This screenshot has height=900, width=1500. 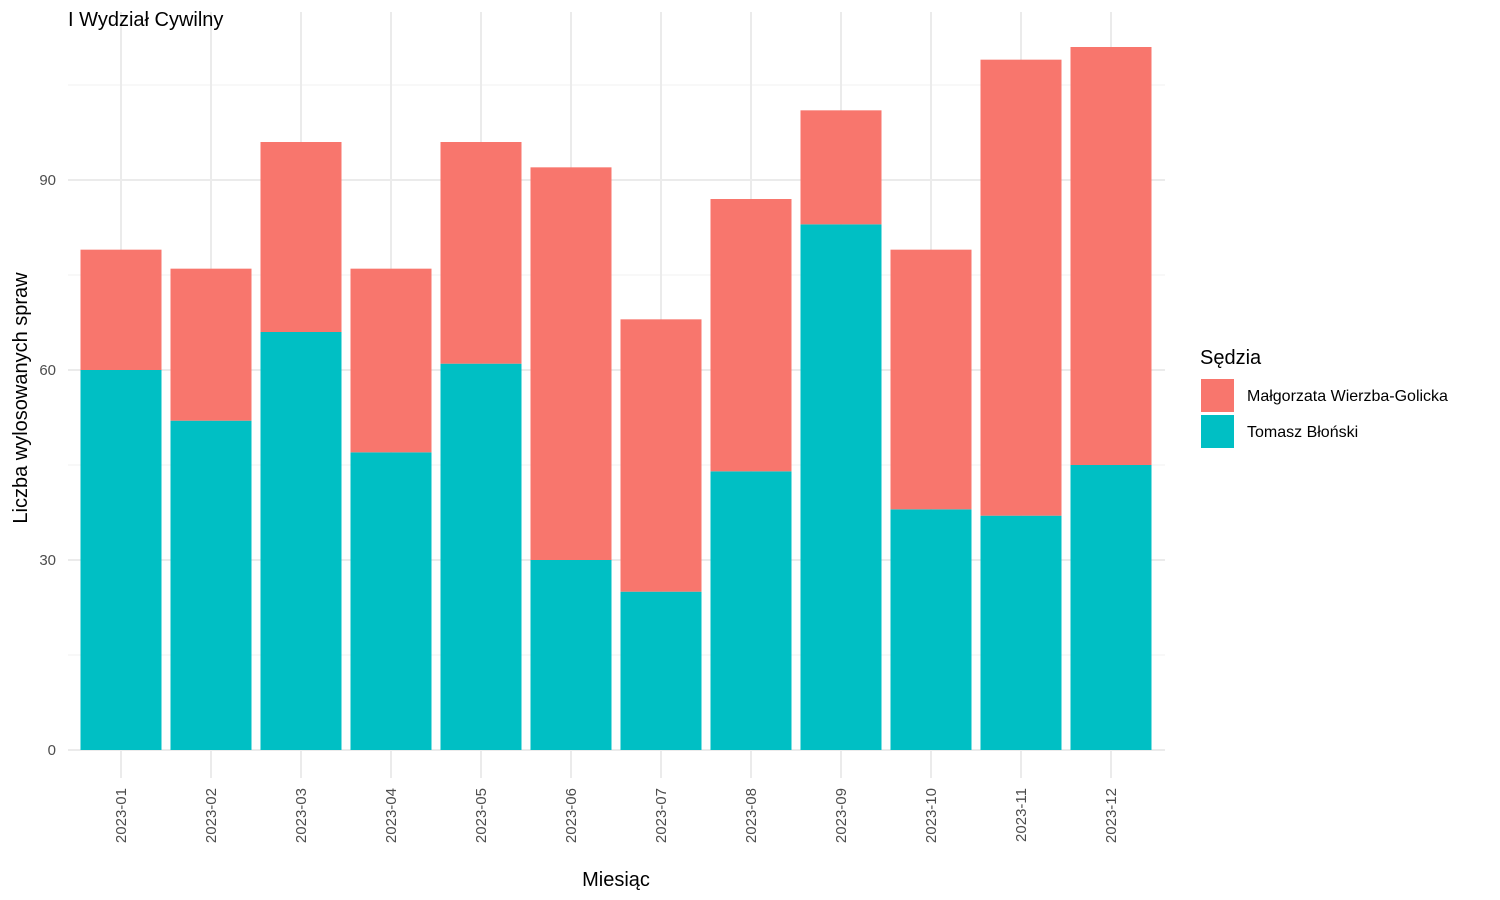 What do you see at coordinates (1111, 815) in the screenshot?
I see `x-tick-label: 2023-12` at bounding box center [1111, 815].